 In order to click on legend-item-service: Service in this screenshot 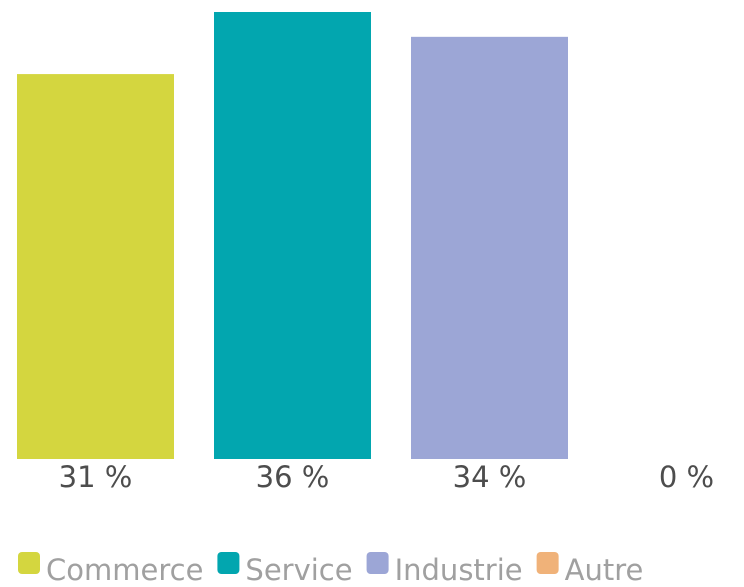, I will do `click(285, 569)`.